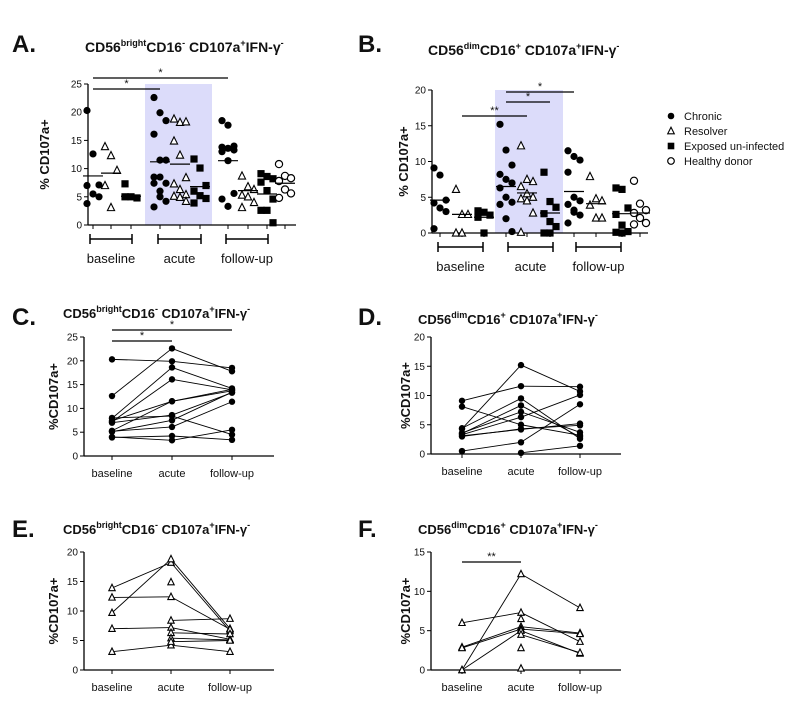 Image resolution: width=800 pixels, height=706 pixels. Describe the element at coordinates (459, 315) in the screenshot. I see `title-superscript: dim` at that location.